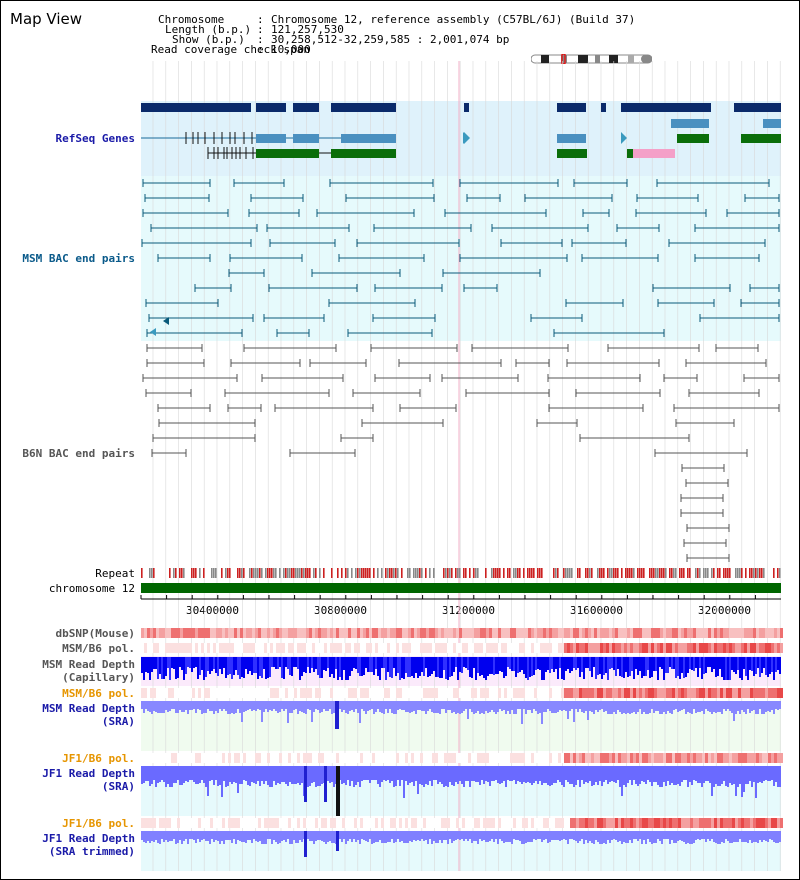 This screenshot has height=880, width=800. I want to click on chromosome-ideogram, so click(591, 59).